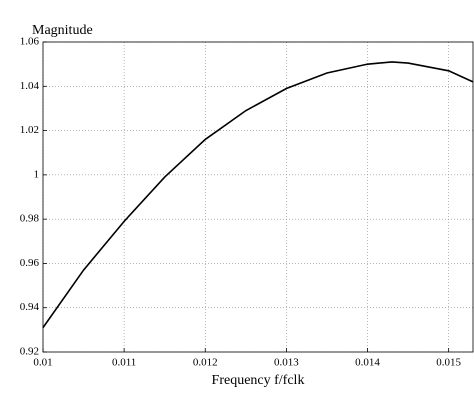 The image size is (474, 409). I want to click on x-tick-label: 0.013, so click(286, 363).